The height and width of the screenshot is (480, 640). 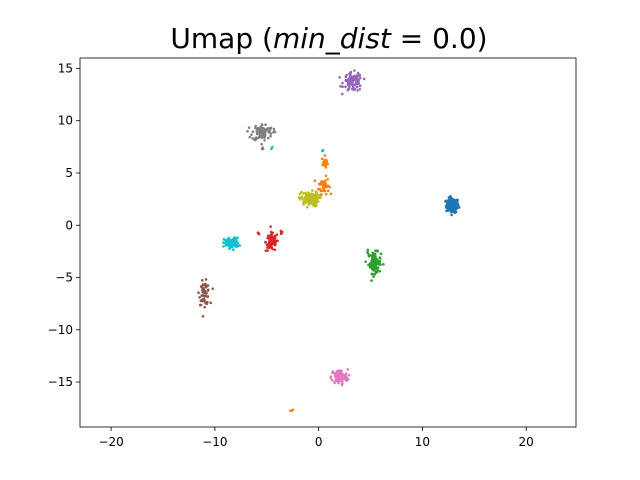 I want to click on x-tick-label: 10, so click(x=422, y=442).